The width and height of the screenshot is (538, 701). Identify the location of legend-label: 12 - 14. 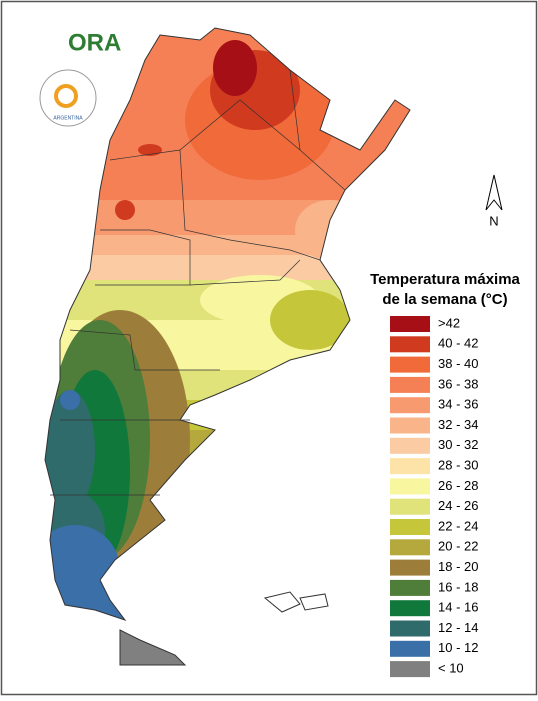
(458, 627).